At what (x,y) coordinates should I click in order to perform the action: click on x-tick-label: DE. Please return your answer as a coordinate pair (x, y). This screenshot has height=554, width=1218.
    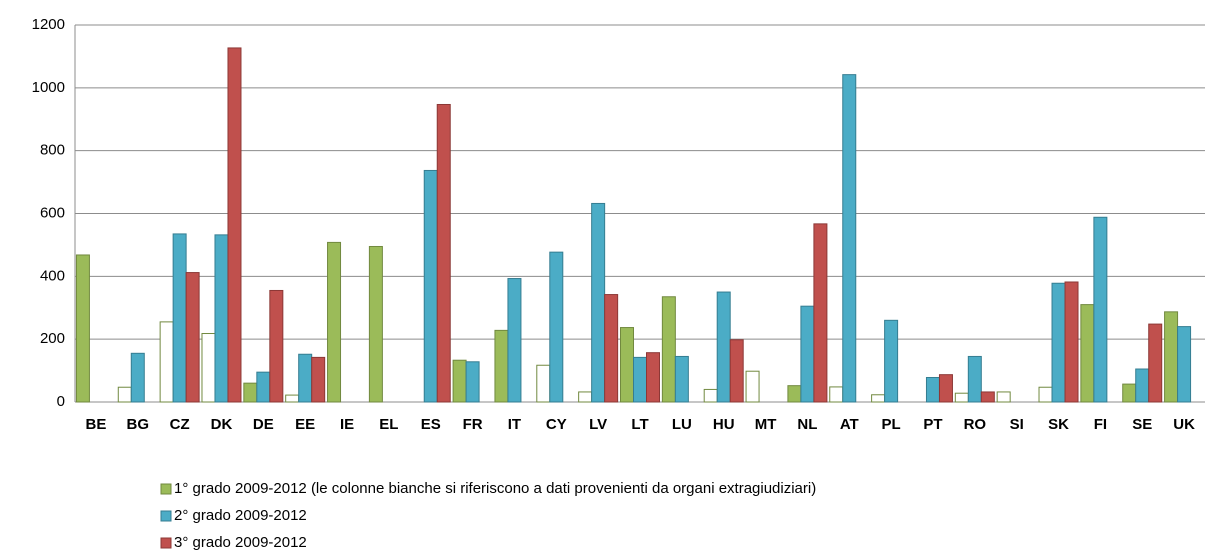
    Looking at the image, I should click on (263, 424).